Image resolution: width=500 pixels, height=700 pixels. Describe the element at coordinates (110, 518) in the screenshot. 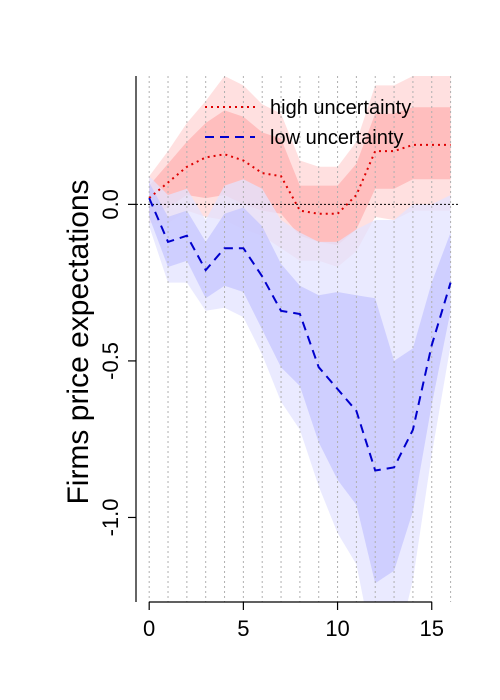

I see `y-tick-label: -1.0` at that location.